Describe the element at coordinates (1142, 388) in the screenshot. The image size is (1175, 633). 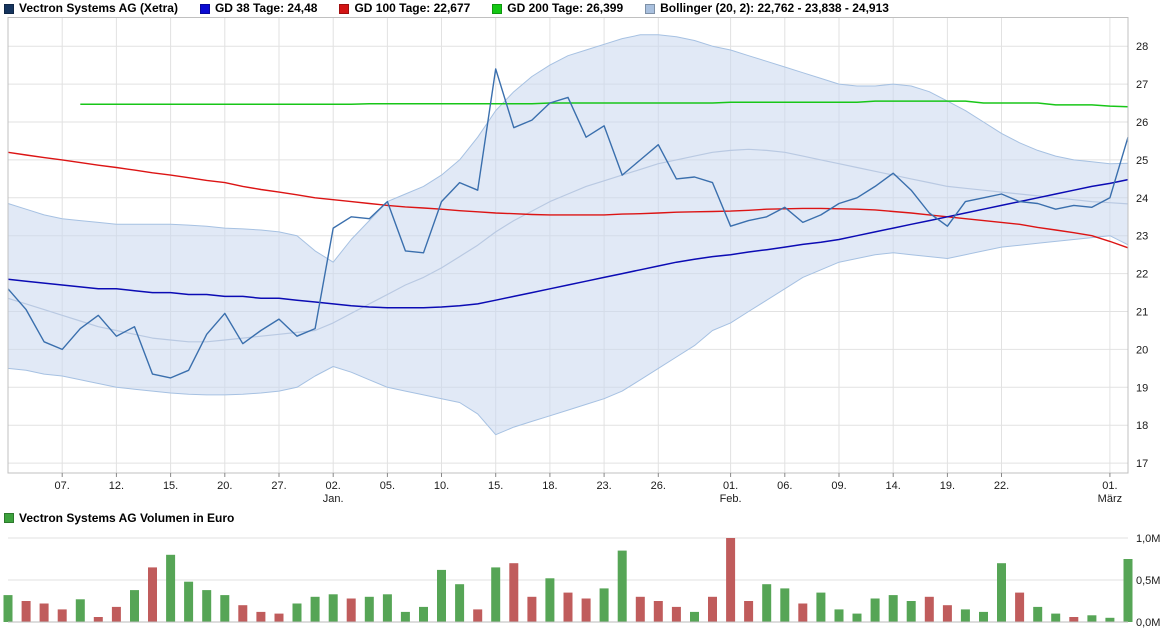
I see `svg-text: 19` at that location.